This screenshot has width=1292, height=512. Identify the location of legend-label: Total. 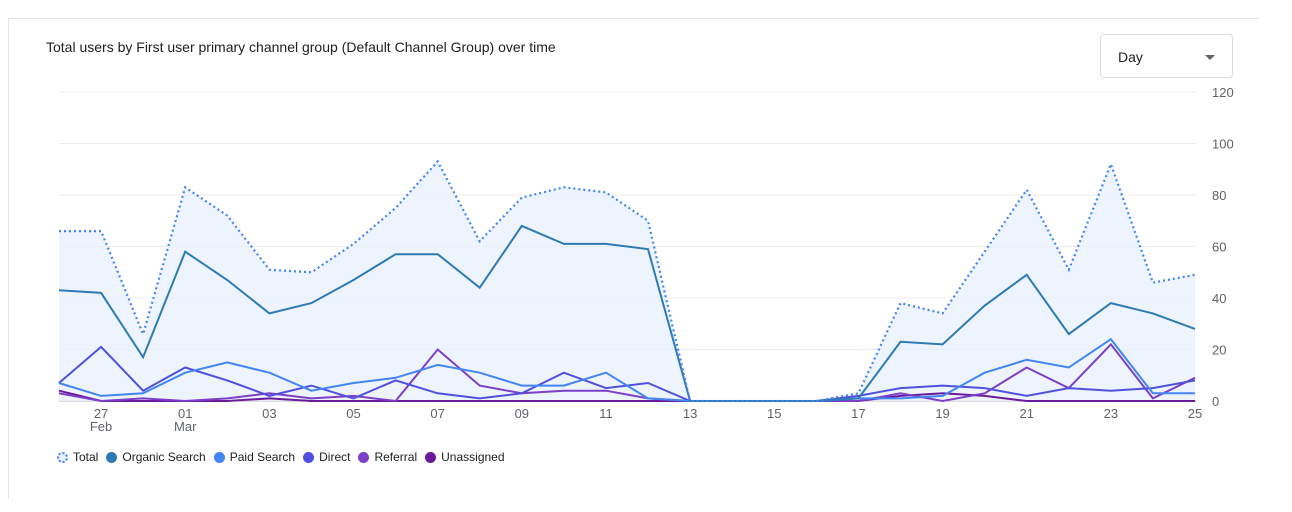
(86, 457).